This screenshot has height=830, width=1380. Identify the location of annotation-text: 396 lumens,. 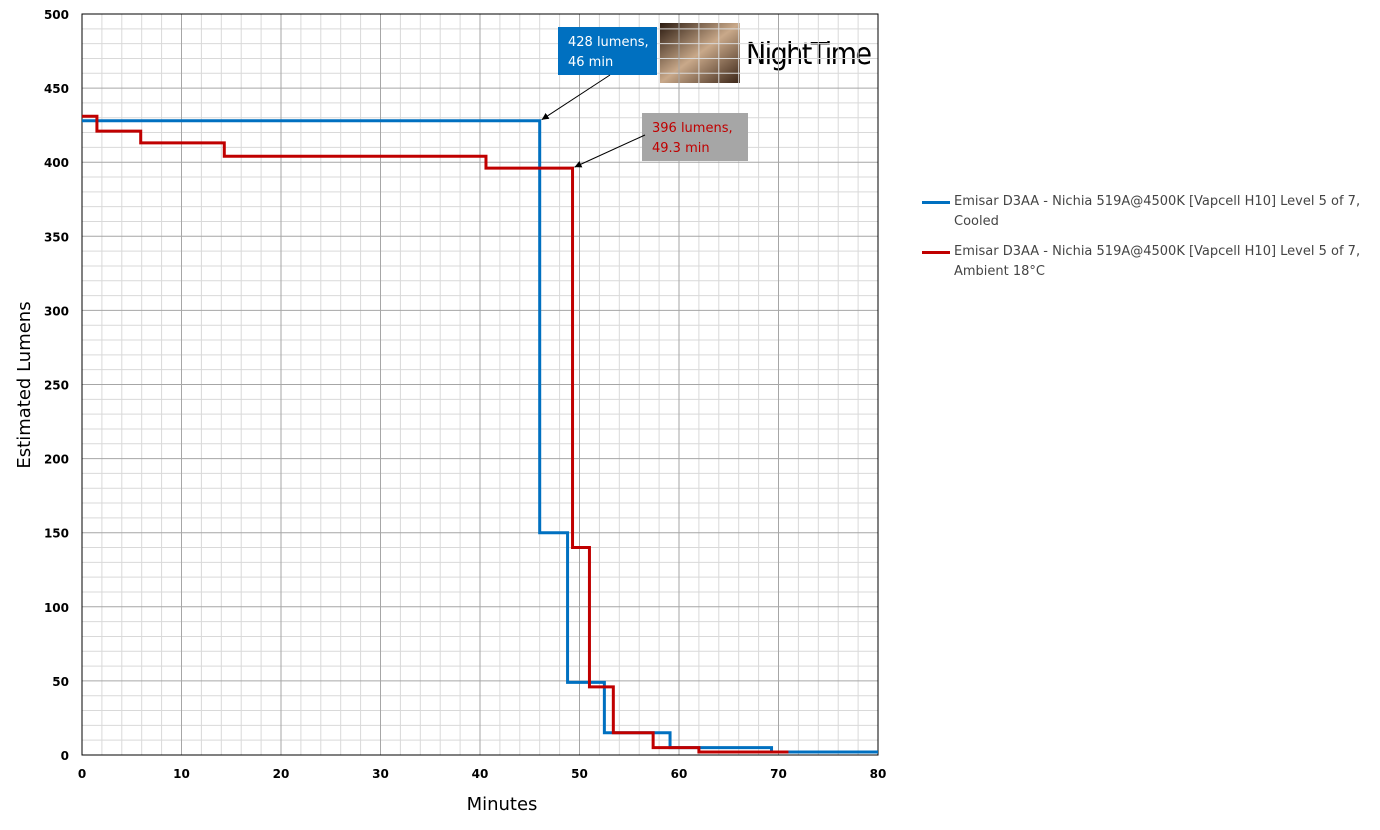
(692, 128).